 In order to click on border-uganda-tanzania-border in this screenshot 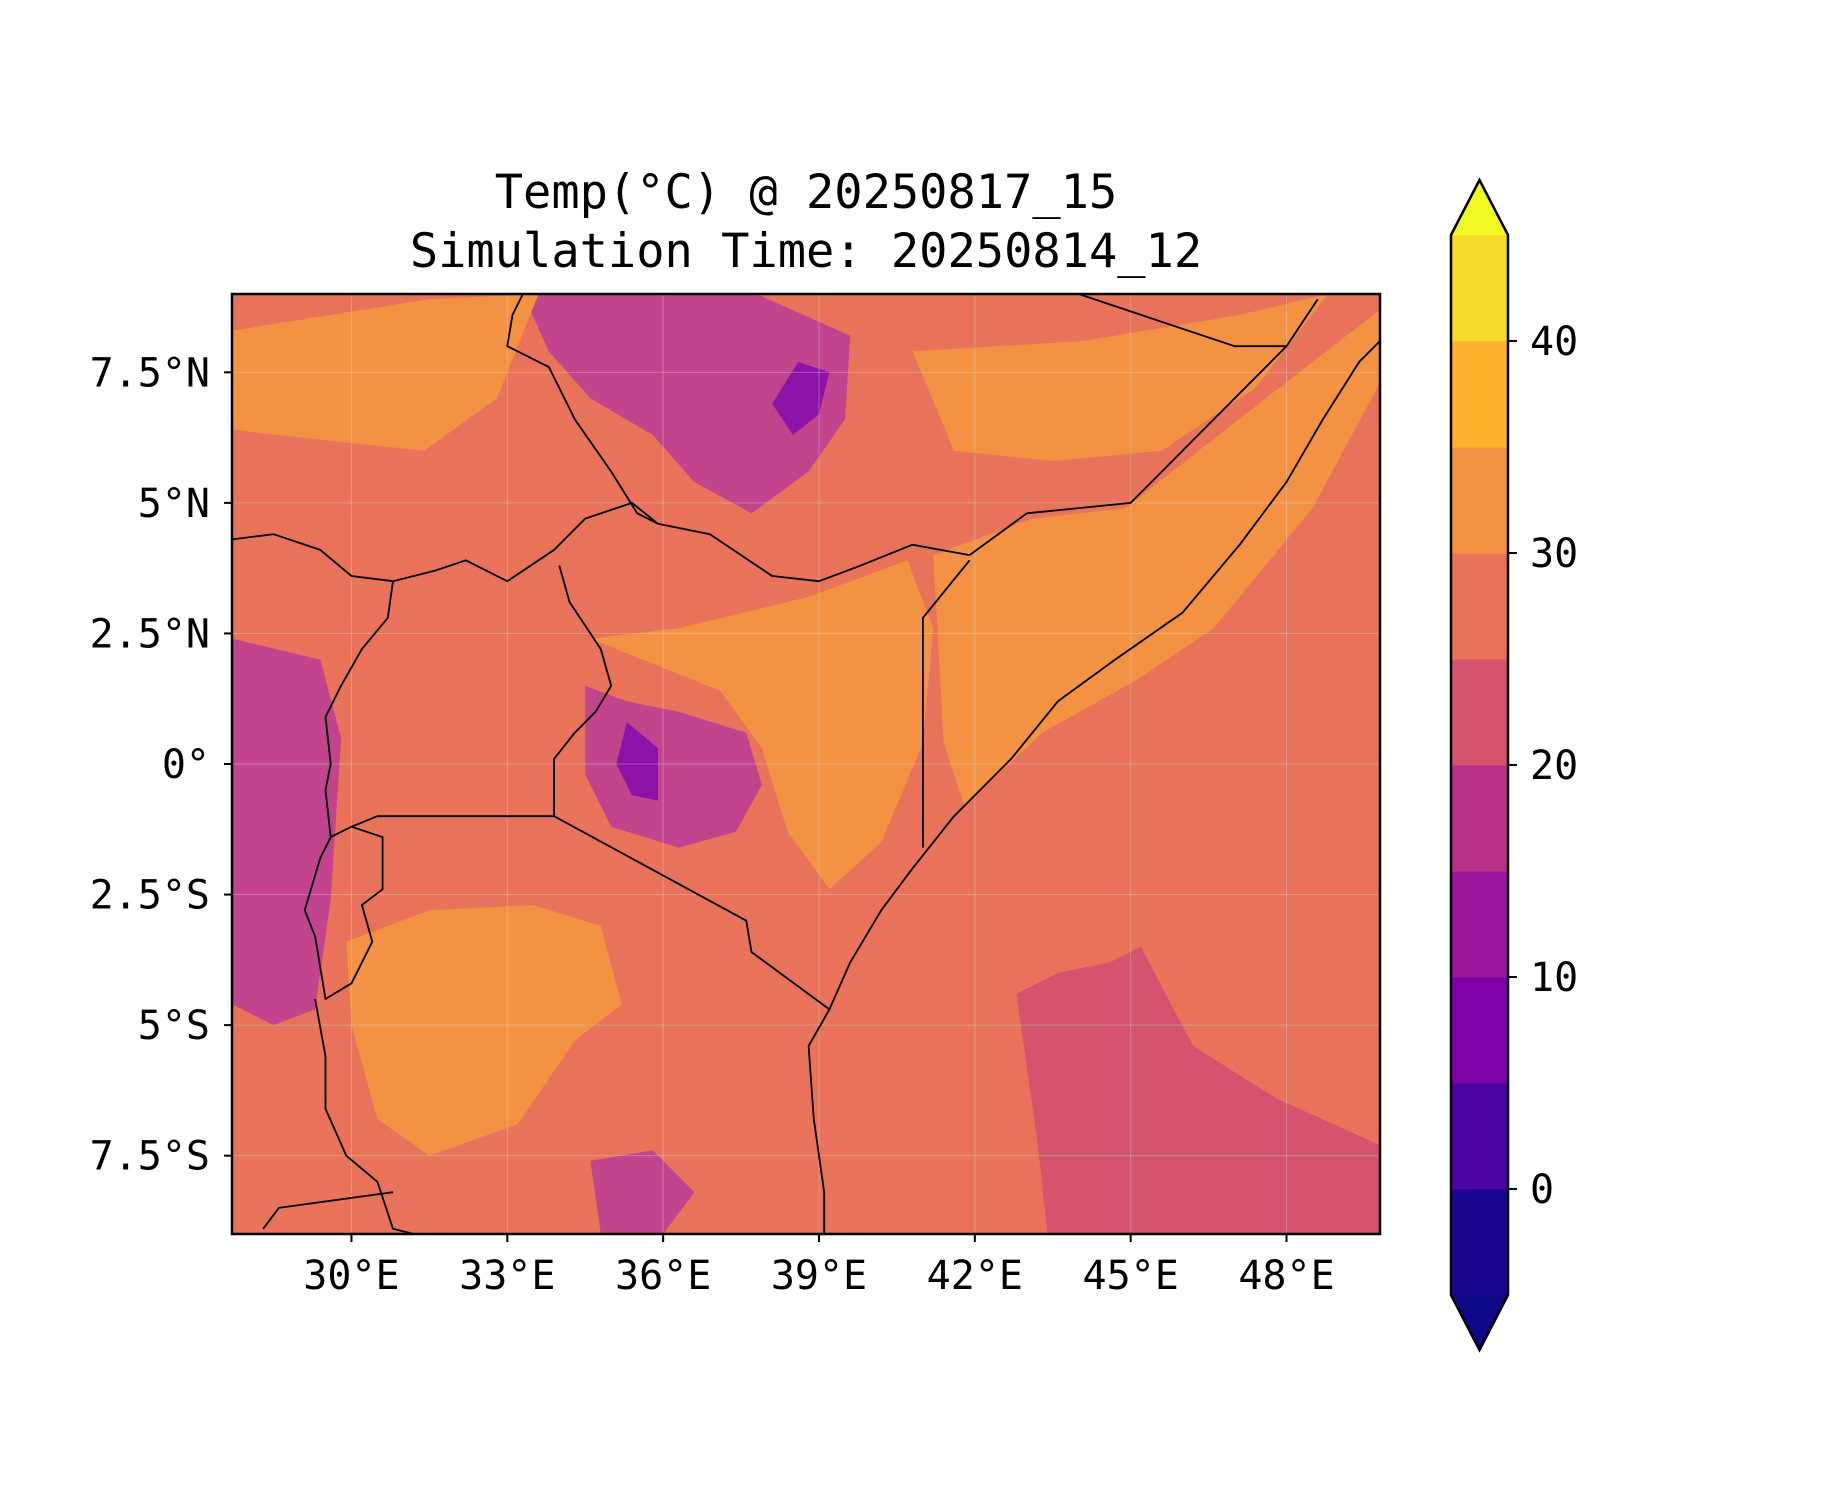, I will do `click(453, 821)`.